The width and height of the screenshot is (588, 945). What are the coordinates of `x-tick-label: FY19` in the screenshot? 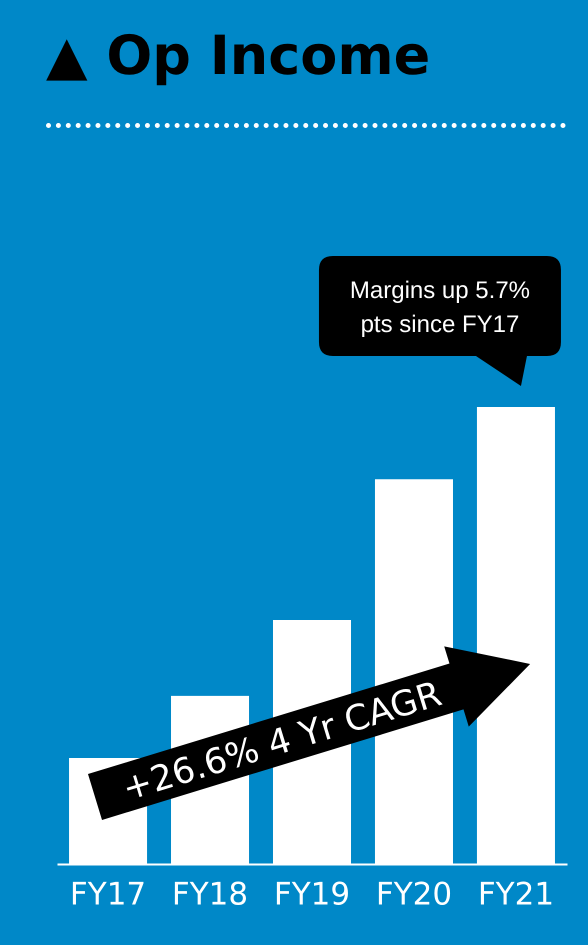 It's located at (312, 894).